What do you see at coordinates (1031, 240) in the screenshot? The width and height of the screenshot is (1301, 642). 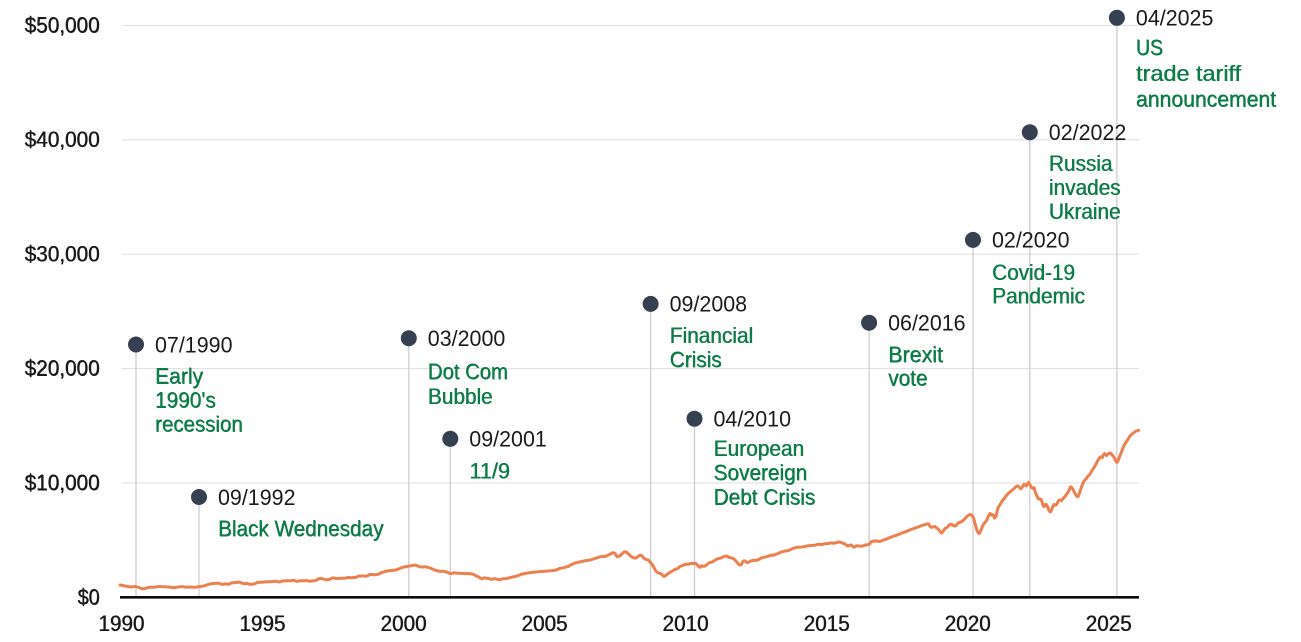 I see `svg-text: 02/2020` at bounding box center [1031, 240].